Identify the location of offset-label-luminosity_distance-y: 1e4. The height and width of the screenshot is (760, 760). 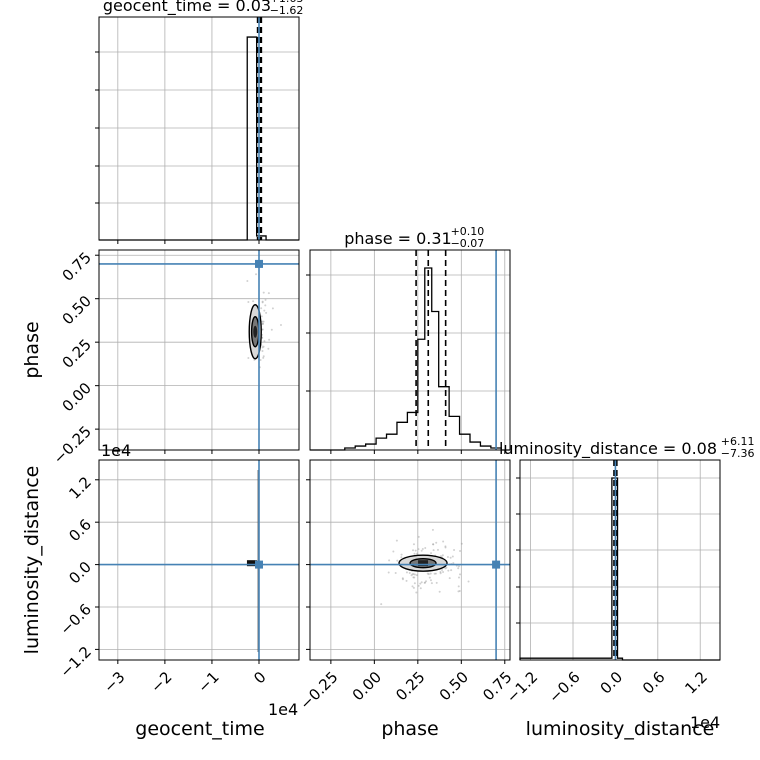
(116, 450).